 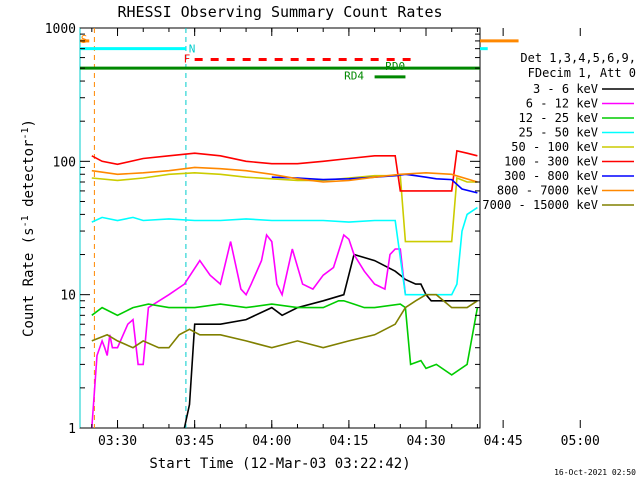 What do you see at coordinates (279, 12) in the screenshot?
I see `chart-title: RHESSI Observing Summary Count Rates` at bounding box center [279, 12].